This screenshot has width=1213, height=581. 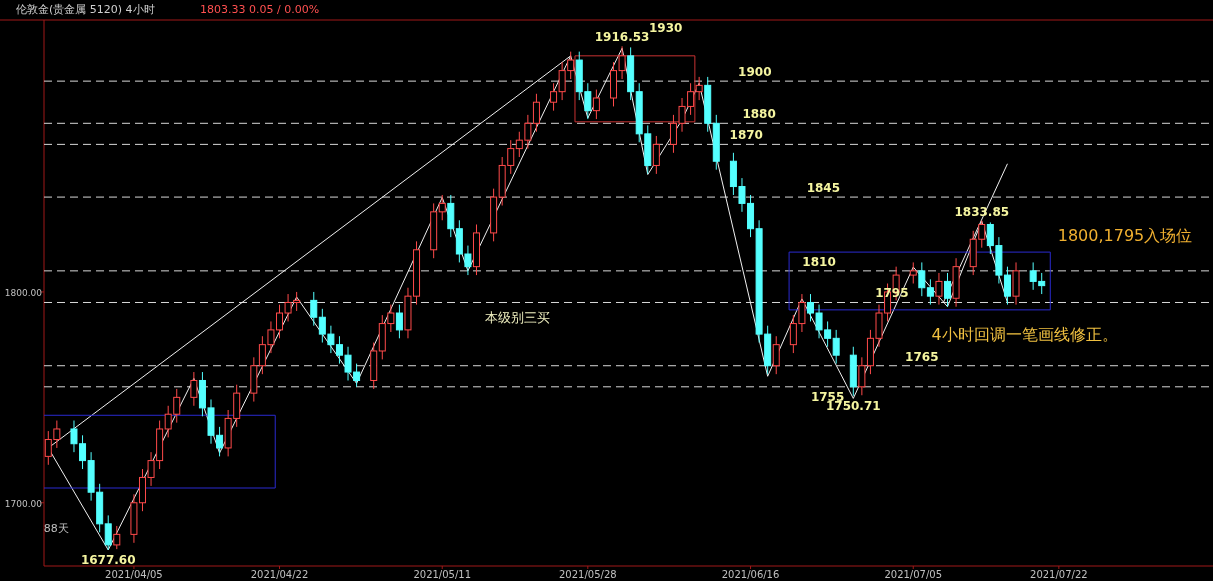 I want to click on x-tick-label: 2021/04/05, so click(x=134, y=574).